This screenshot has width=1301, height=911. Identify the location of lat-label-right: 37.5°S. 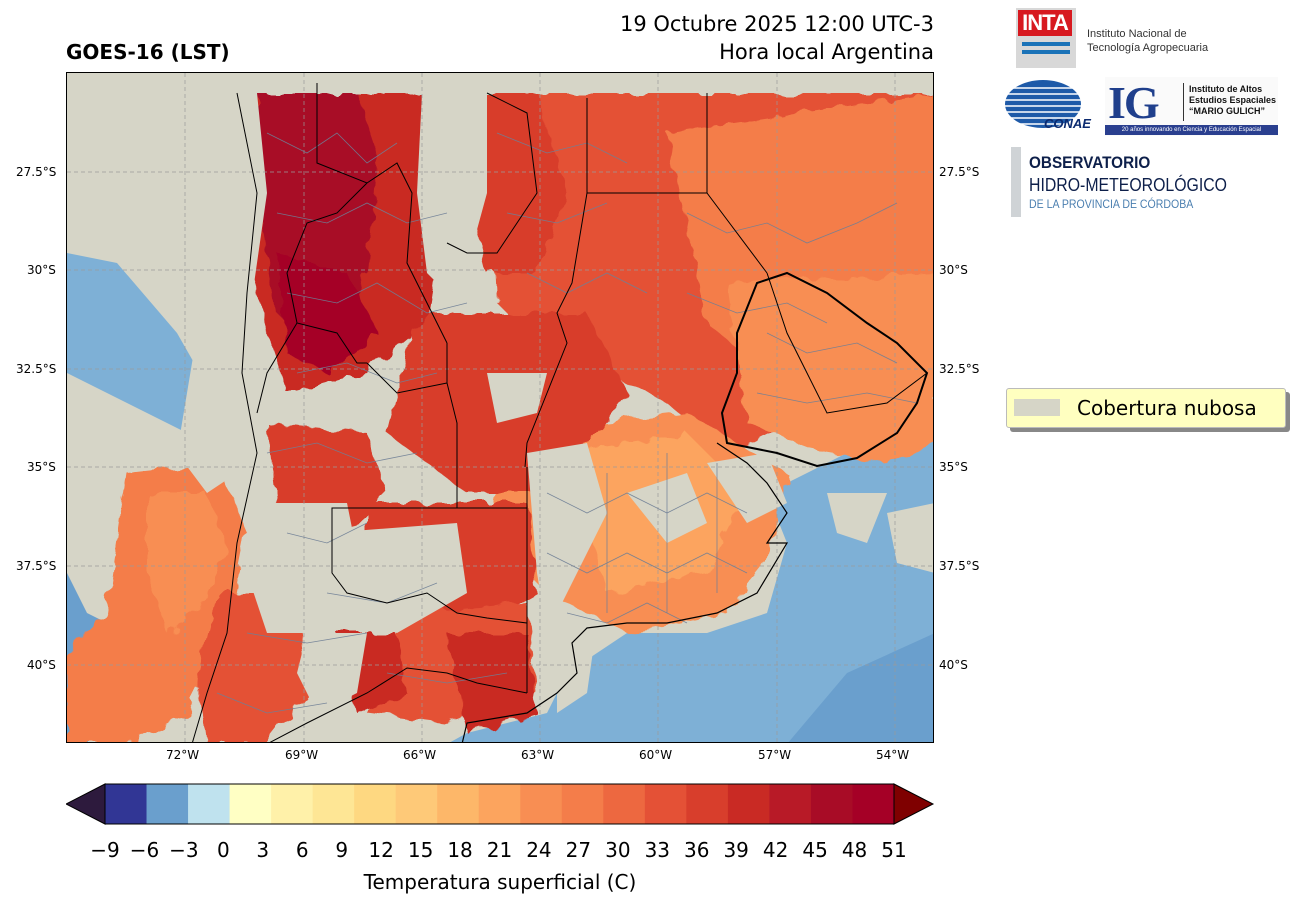
(959, 566).